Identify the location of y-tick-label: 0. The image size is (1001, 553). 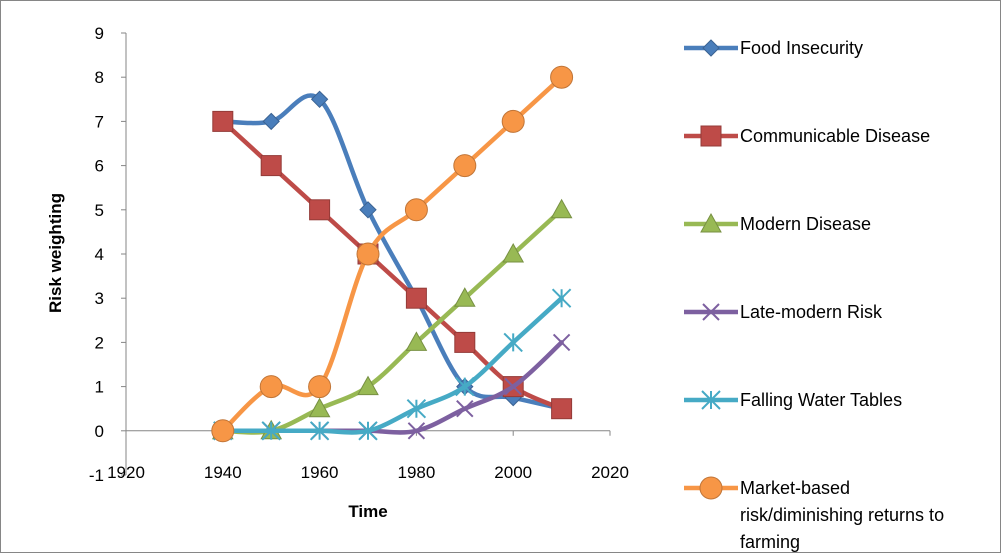
(99, 431).